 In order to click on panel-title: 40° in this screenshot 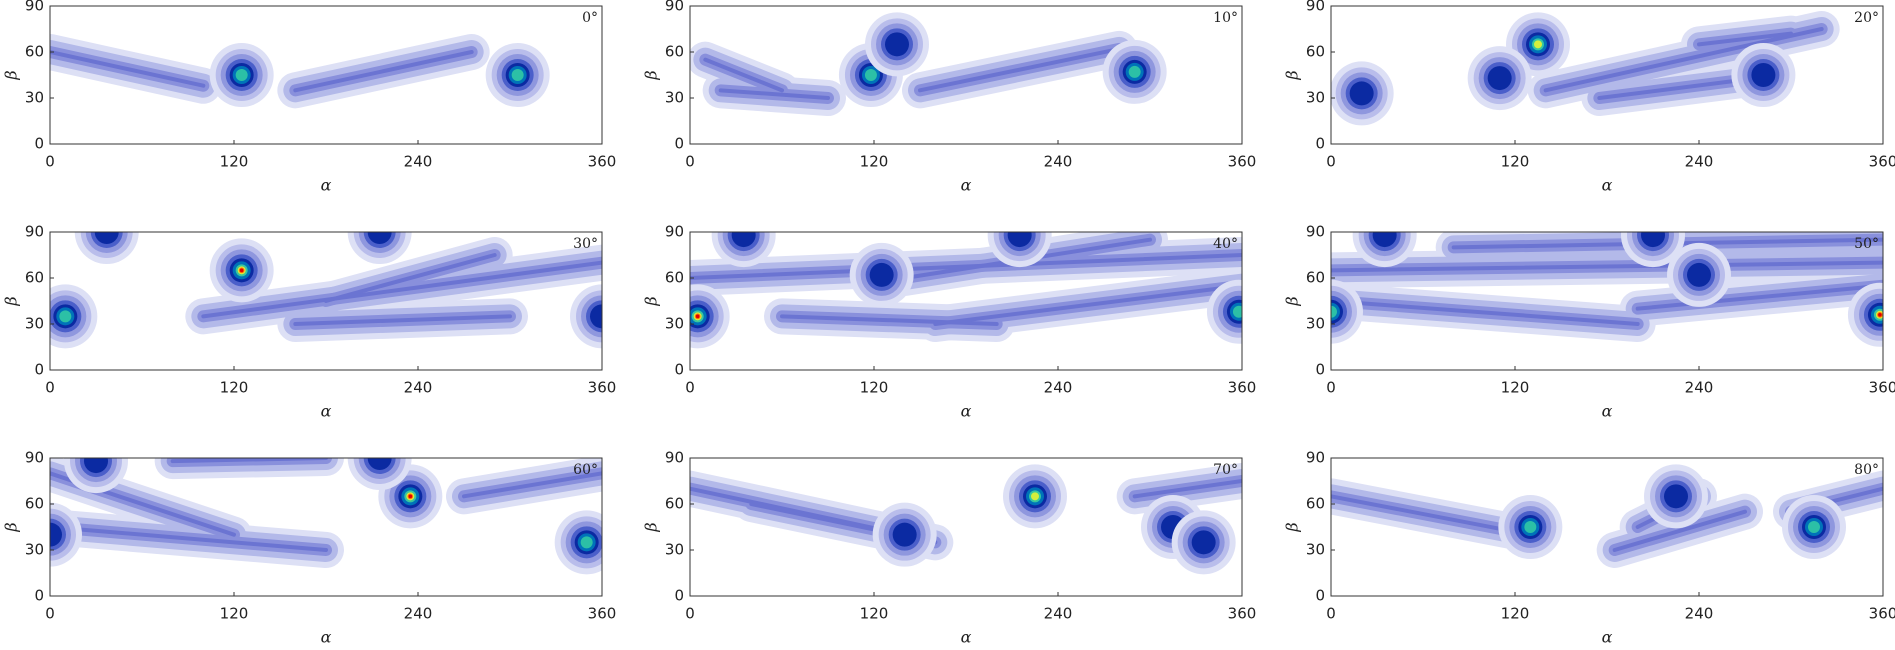, I will do `click(1225, 244)`.